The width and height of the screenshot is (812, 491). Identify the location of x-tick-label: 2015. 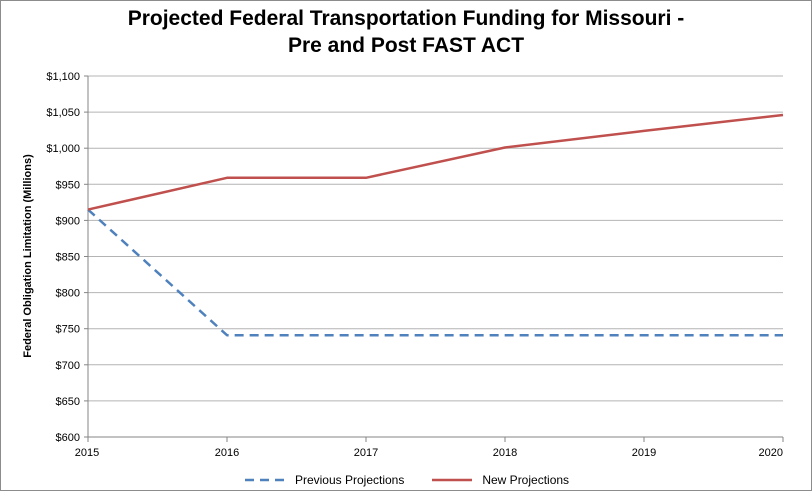
(87, 453).